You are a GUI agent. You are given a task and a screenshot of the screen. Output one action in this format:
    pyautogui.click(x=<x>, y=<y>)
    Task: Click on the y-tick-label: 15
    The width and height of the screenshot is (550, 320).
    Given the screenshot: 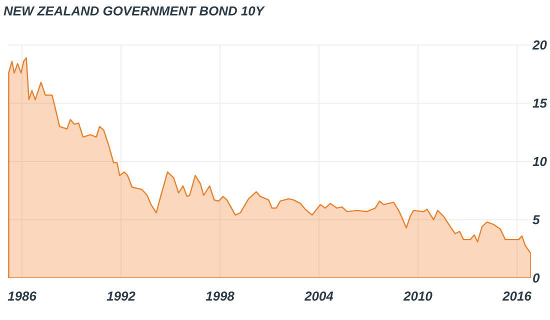 What is the action you would take?
    pyautogui.click(x=540, y=103)
    